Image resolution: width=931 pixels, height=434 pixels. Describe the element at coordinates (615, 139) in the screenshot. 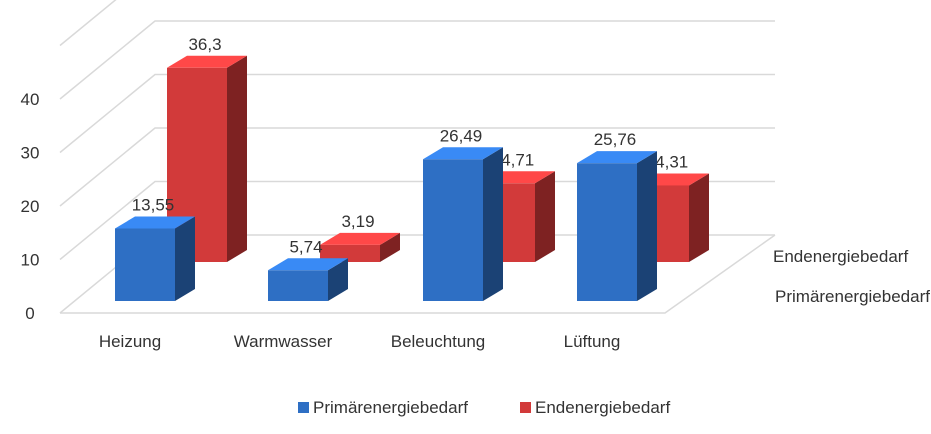

I see `data-label: 25,76` at that location.